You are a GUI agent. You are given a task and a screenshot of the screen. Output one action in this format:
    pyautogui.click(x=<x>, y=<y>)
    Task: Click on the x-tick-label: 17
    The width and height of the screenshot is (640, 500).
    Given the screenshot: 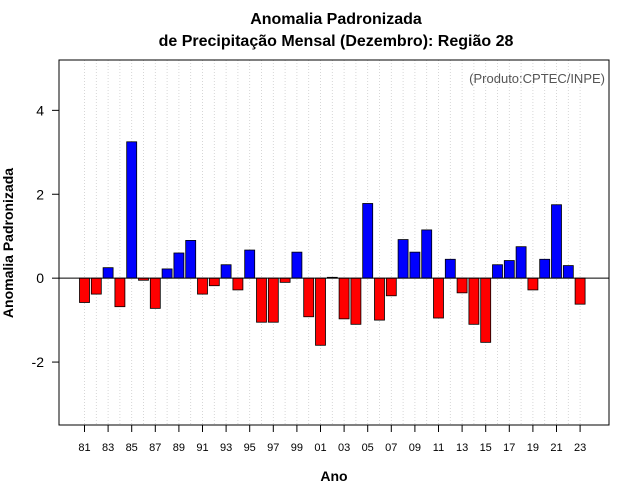 What is the action you would take?
    pyautogui.click(x=509, y=448)
    